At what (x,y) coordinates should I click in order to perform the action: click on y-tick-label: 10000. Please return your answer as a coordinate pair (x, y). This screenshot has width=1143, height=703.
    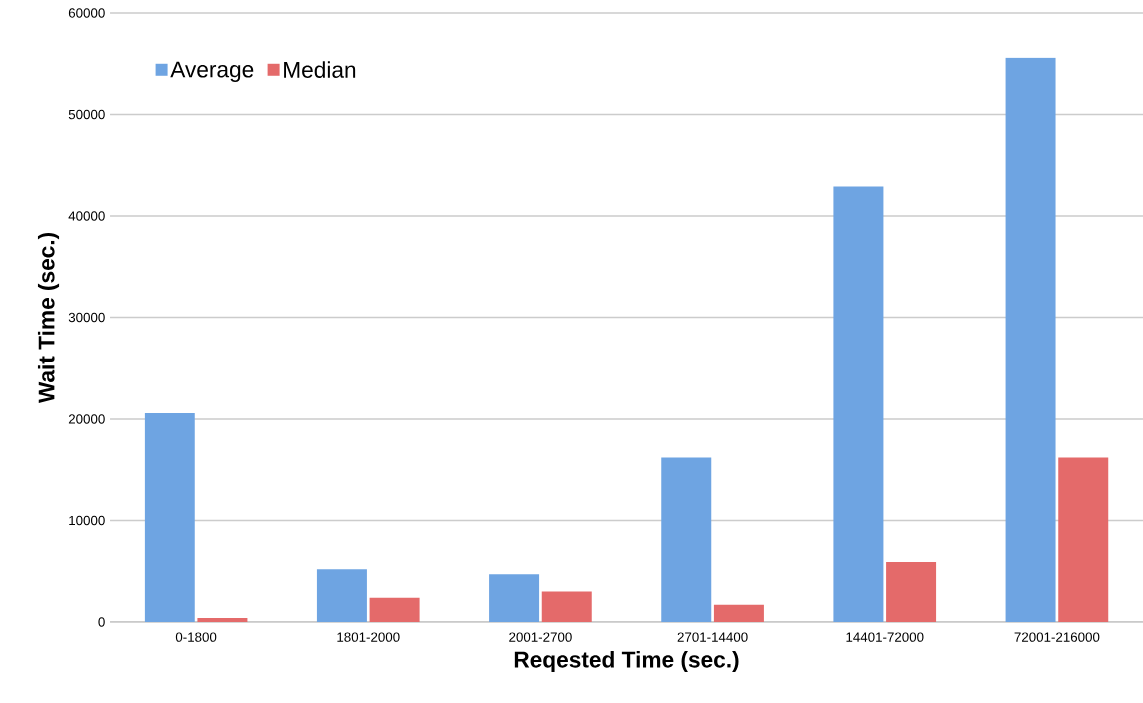
    Looking at the image, I should click on (87, 520).